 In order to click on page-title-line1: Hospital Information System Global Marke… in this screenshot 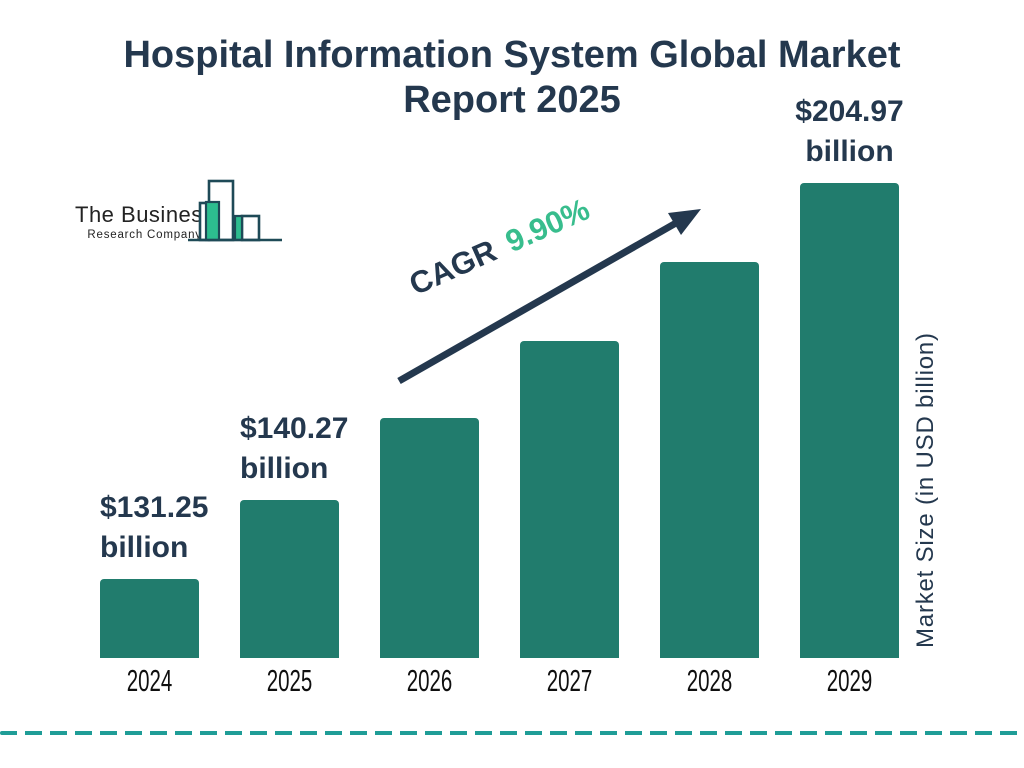, I will do `click(512, 55)`.